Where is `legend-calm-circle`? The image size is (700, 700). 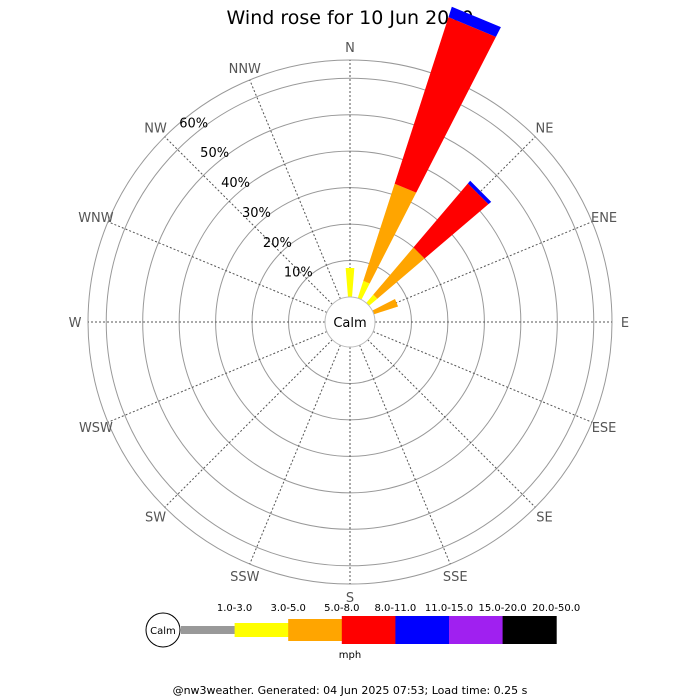 legend-calm-circle is located at coordinates (163, 630).